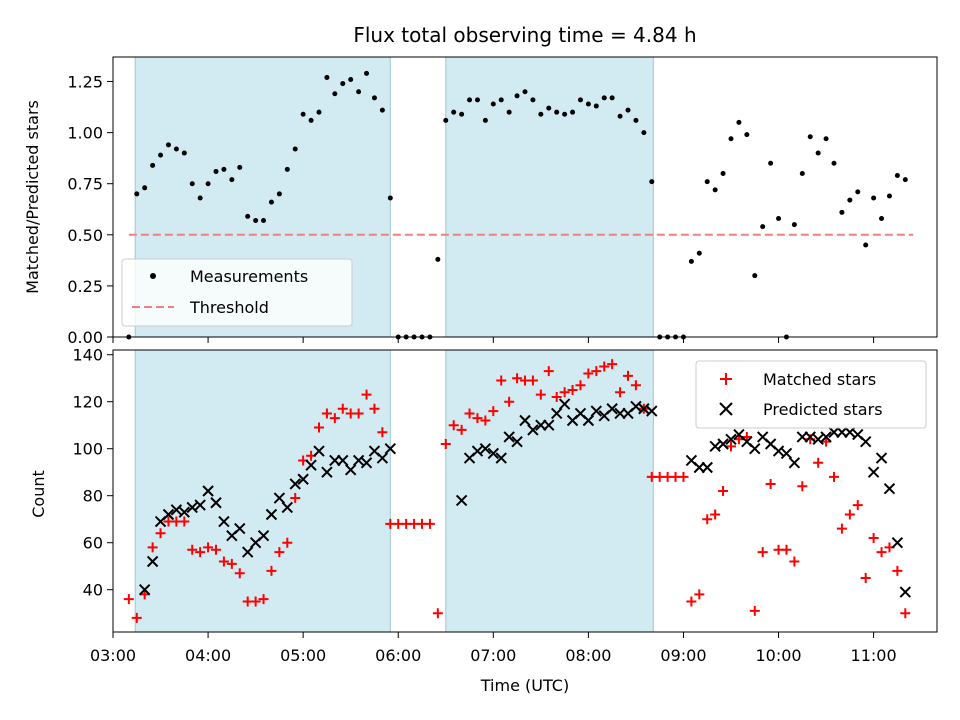  What do you see at coordinates (493, 340) in the screenshot?
I see `top-xticks` at bounding box center [493, 340].